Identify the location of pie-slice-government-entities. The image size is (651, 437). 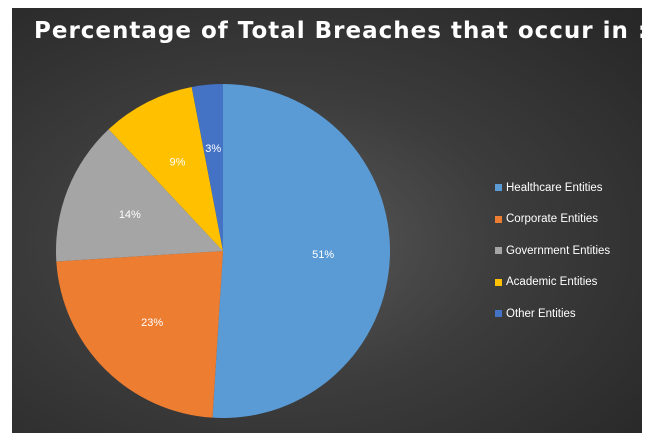
(139, 195).